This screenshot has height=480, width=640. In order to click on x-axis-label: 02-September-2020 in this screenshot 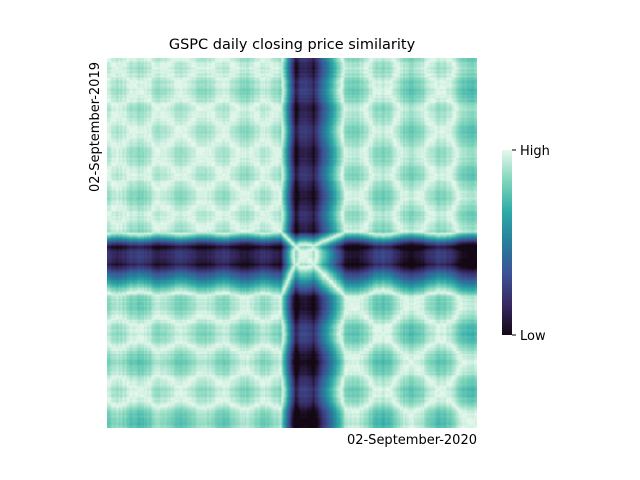, I will do `click(412, 440)`.